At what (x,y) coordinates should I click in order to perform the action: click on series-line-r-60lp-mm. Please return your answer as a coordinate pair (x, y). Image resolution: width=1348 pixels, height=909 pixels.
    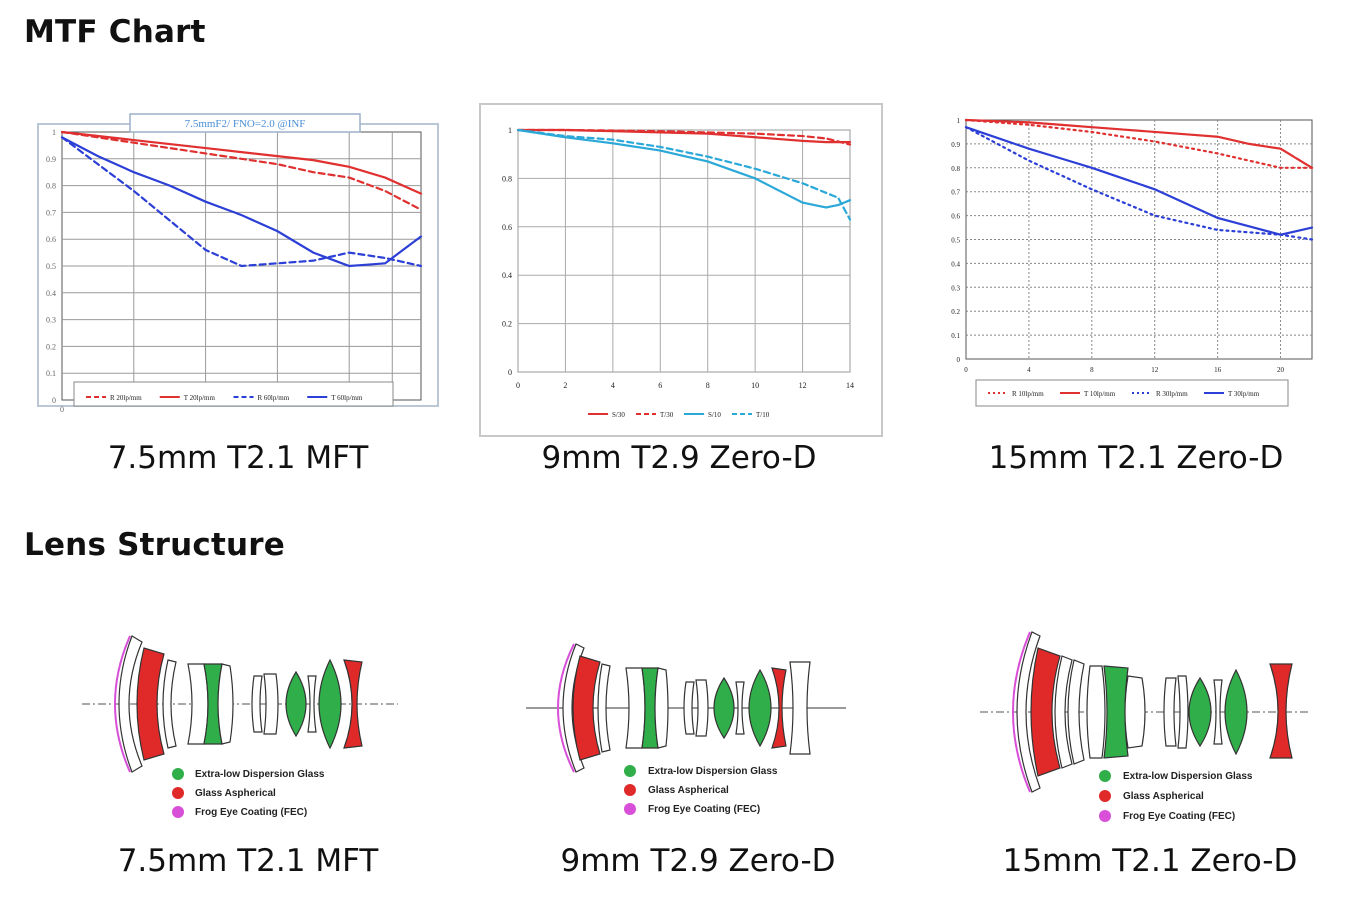
    Looking at the image, I should click on (241, 202).